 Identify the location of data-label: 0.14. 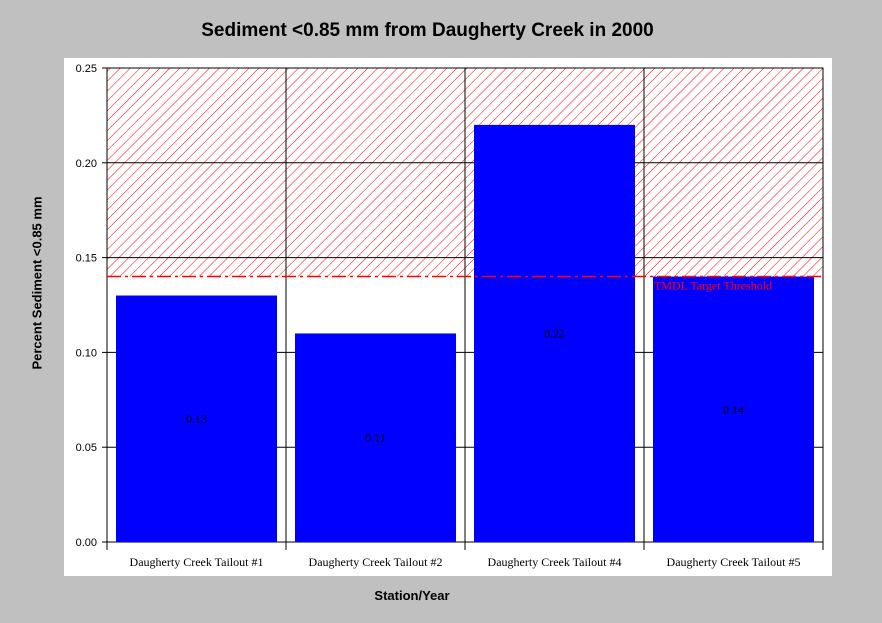
(733, 409).